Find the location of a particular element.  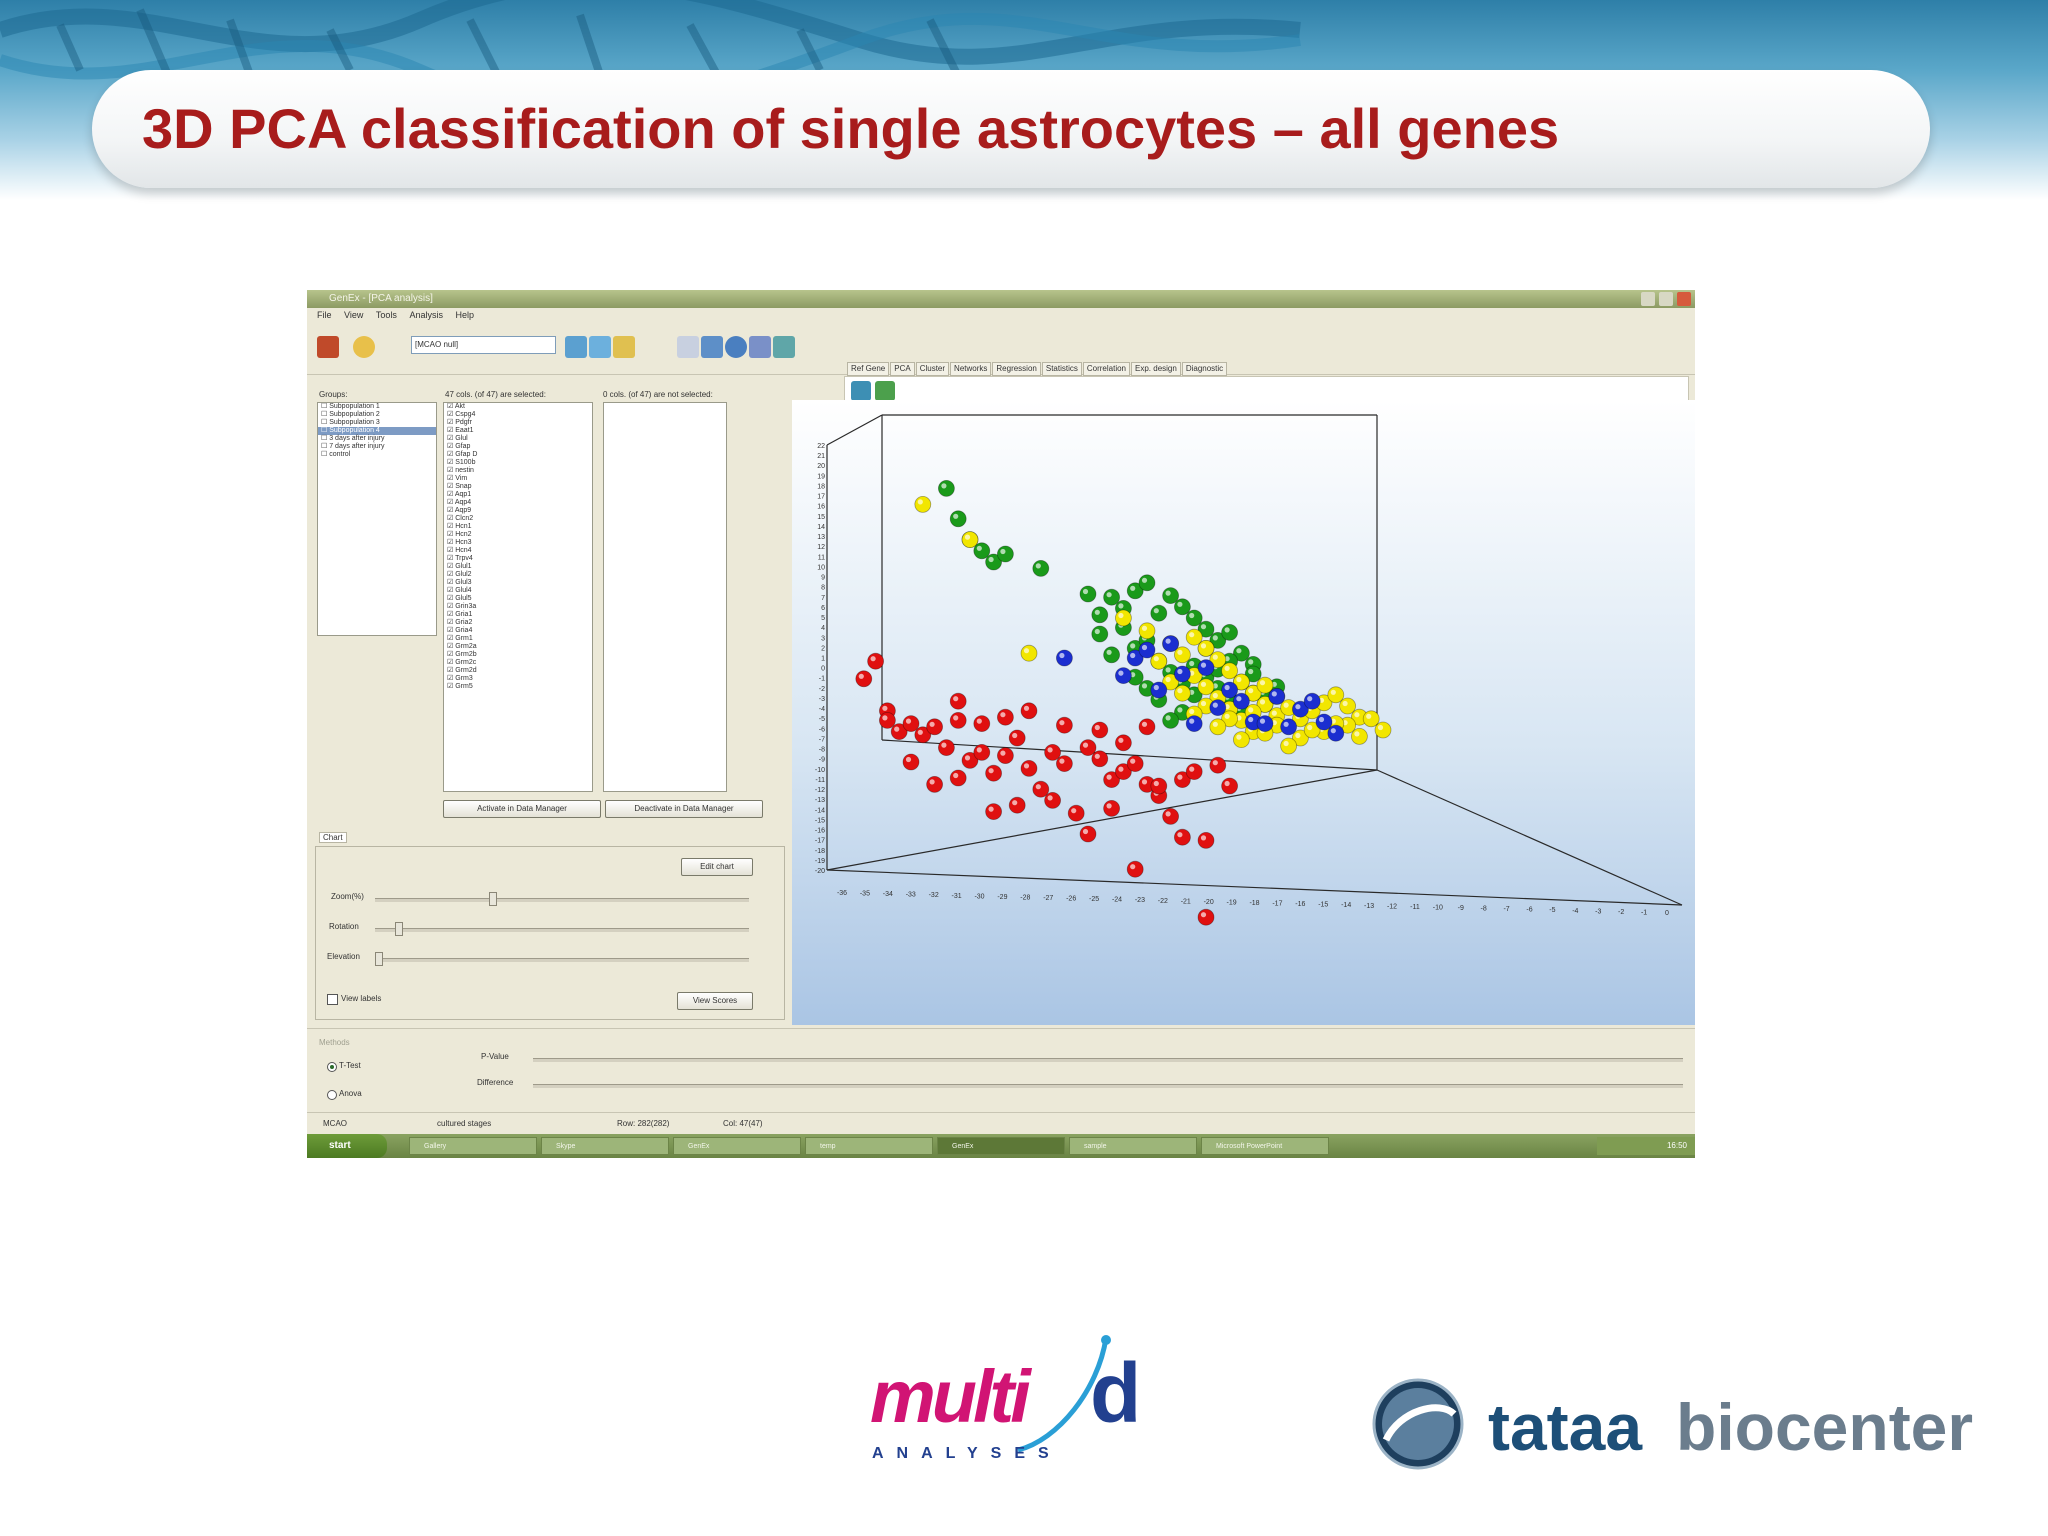

hand-tool-icon is located at coordinates (364, 347).